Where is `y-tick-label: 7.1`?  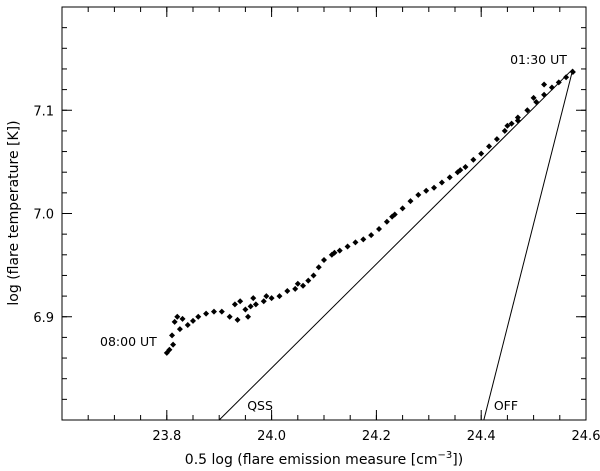 y-tick-label: 7.1 is located at coordinates (43, 111).